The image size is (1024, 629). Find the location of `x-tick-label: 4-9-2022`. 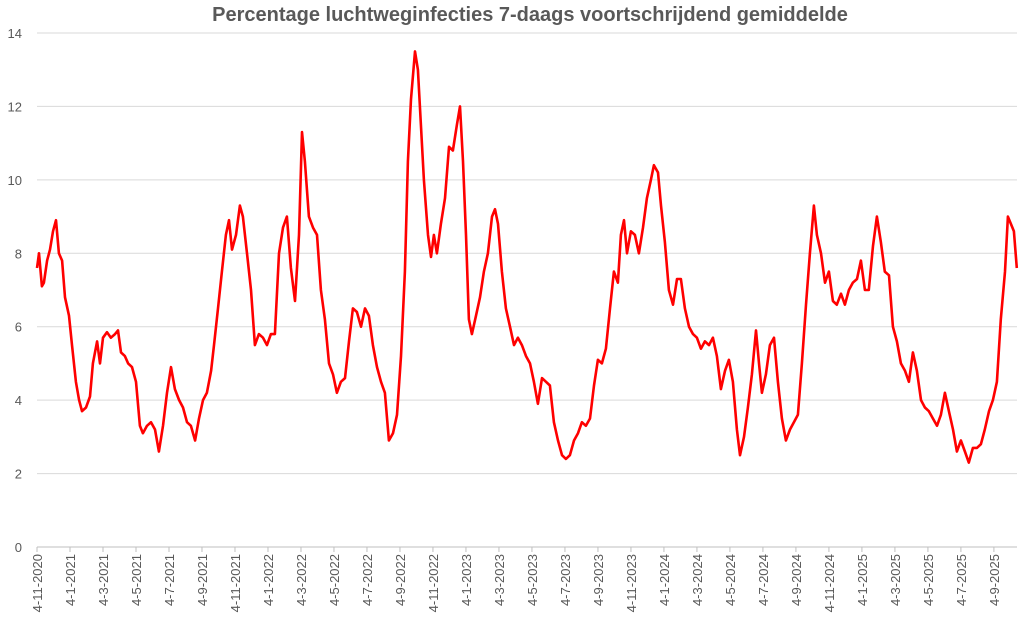

x-tick-label: 4-9-2022 is located at coordinates (400, 580).